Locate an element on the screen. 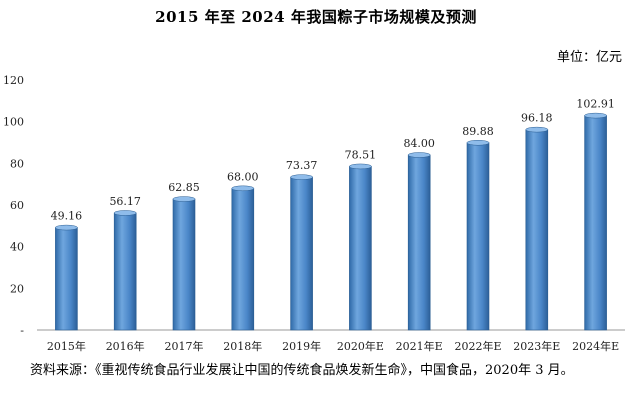 The width and height of the screenshot is (632, 409). unit-label: 单位：亿元 is located at coordinates (589, 57).